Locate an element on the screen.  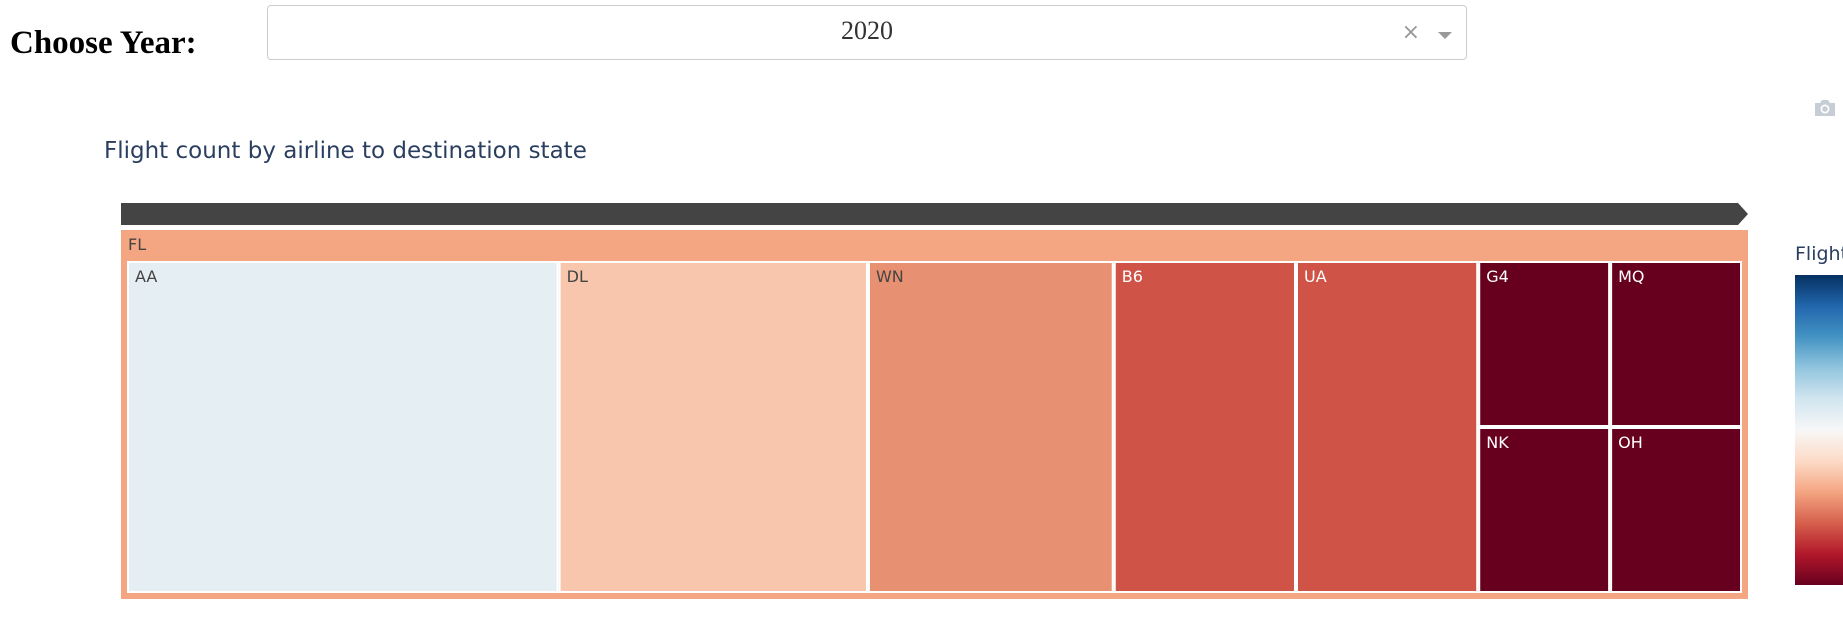
treemap-label-b6: B6 is located at coordinates (1132, 276).